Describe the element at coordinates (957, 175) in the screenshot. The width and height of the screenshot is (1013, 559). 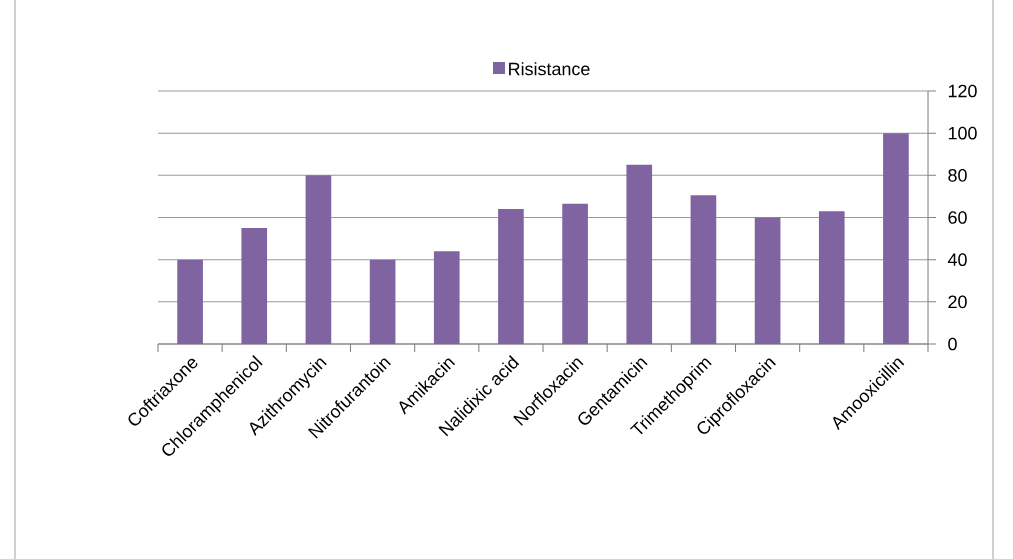
I see `y-tick-label: 80` at that location.